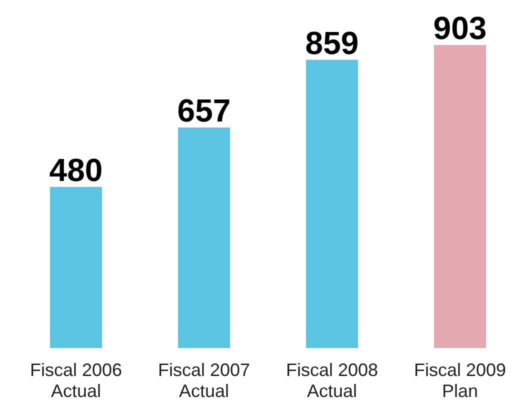 This screenshot has width=526, height=404. I want to click on data-label: 657, so click(204, 110).